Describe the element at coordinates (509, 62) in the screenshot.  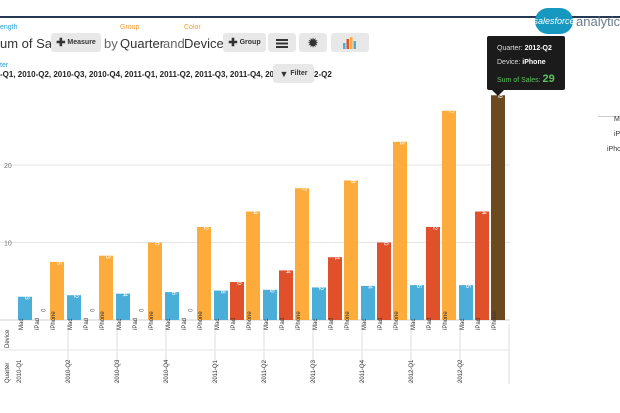
I see `tooltip-device-label: Device:` at that location.